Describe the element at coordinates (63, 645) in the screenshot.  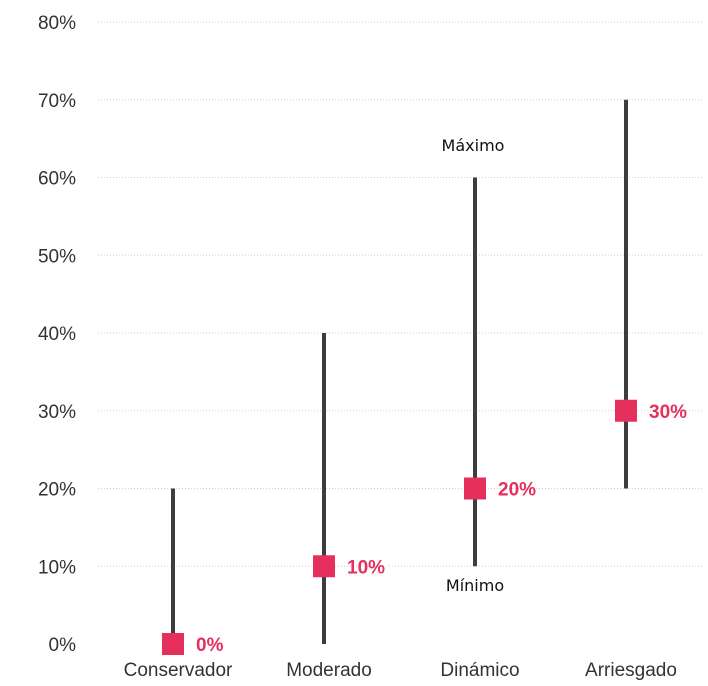
I see `y-tick-label: 0%` at that location.